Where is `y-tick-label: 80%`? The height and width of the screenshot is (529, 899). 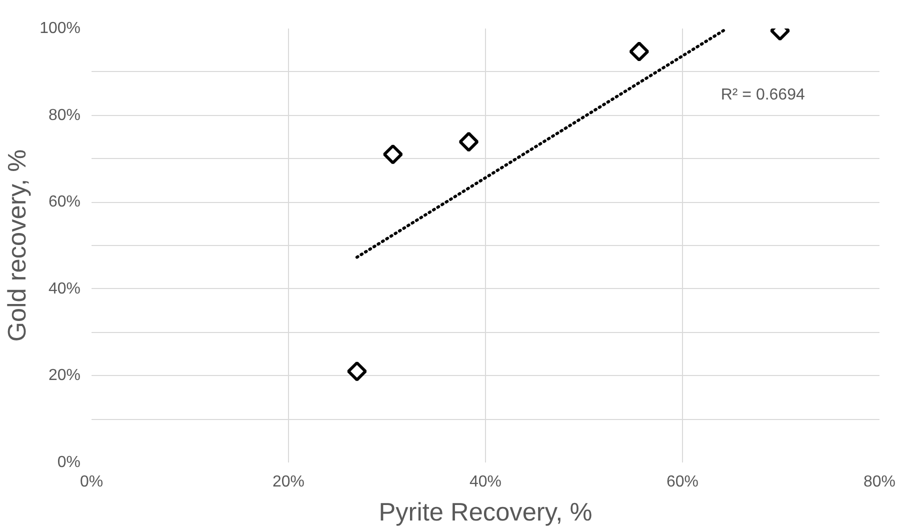 y-tick-label: 80% is located at coordinates (64, 115).